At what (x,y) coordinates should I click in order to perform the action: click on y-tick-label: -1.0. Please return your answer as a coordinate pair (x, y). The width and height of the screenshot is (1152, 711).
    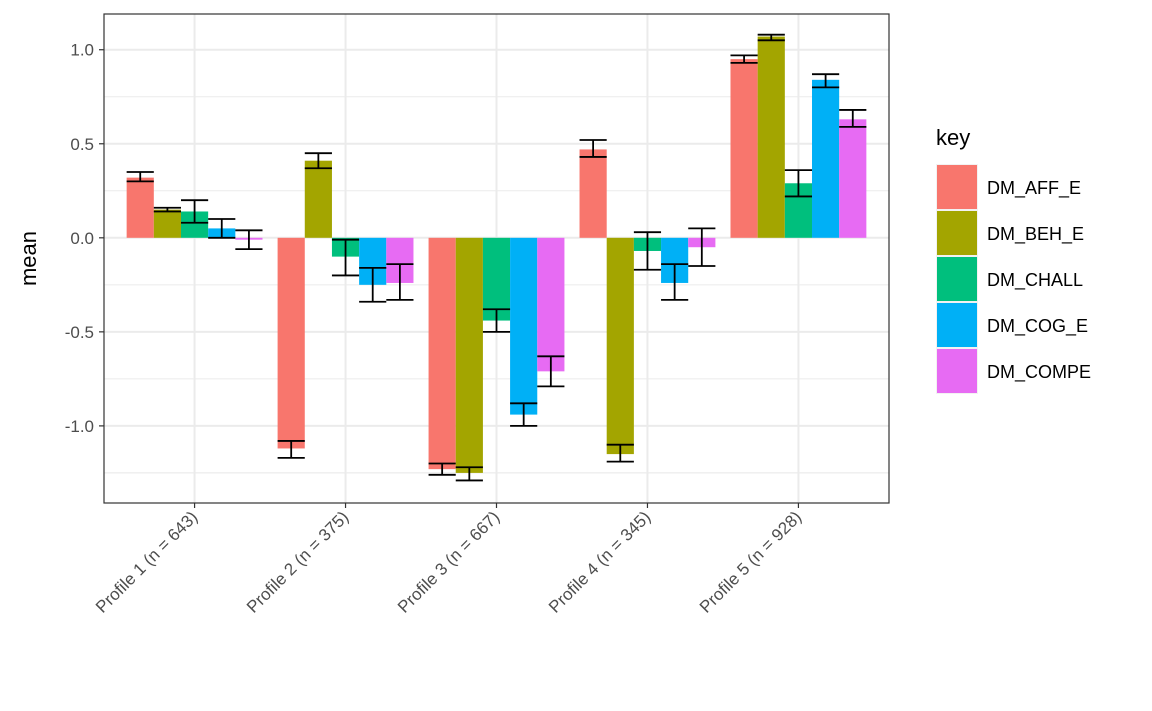
    Looking at the image, I should click on (79, 426).